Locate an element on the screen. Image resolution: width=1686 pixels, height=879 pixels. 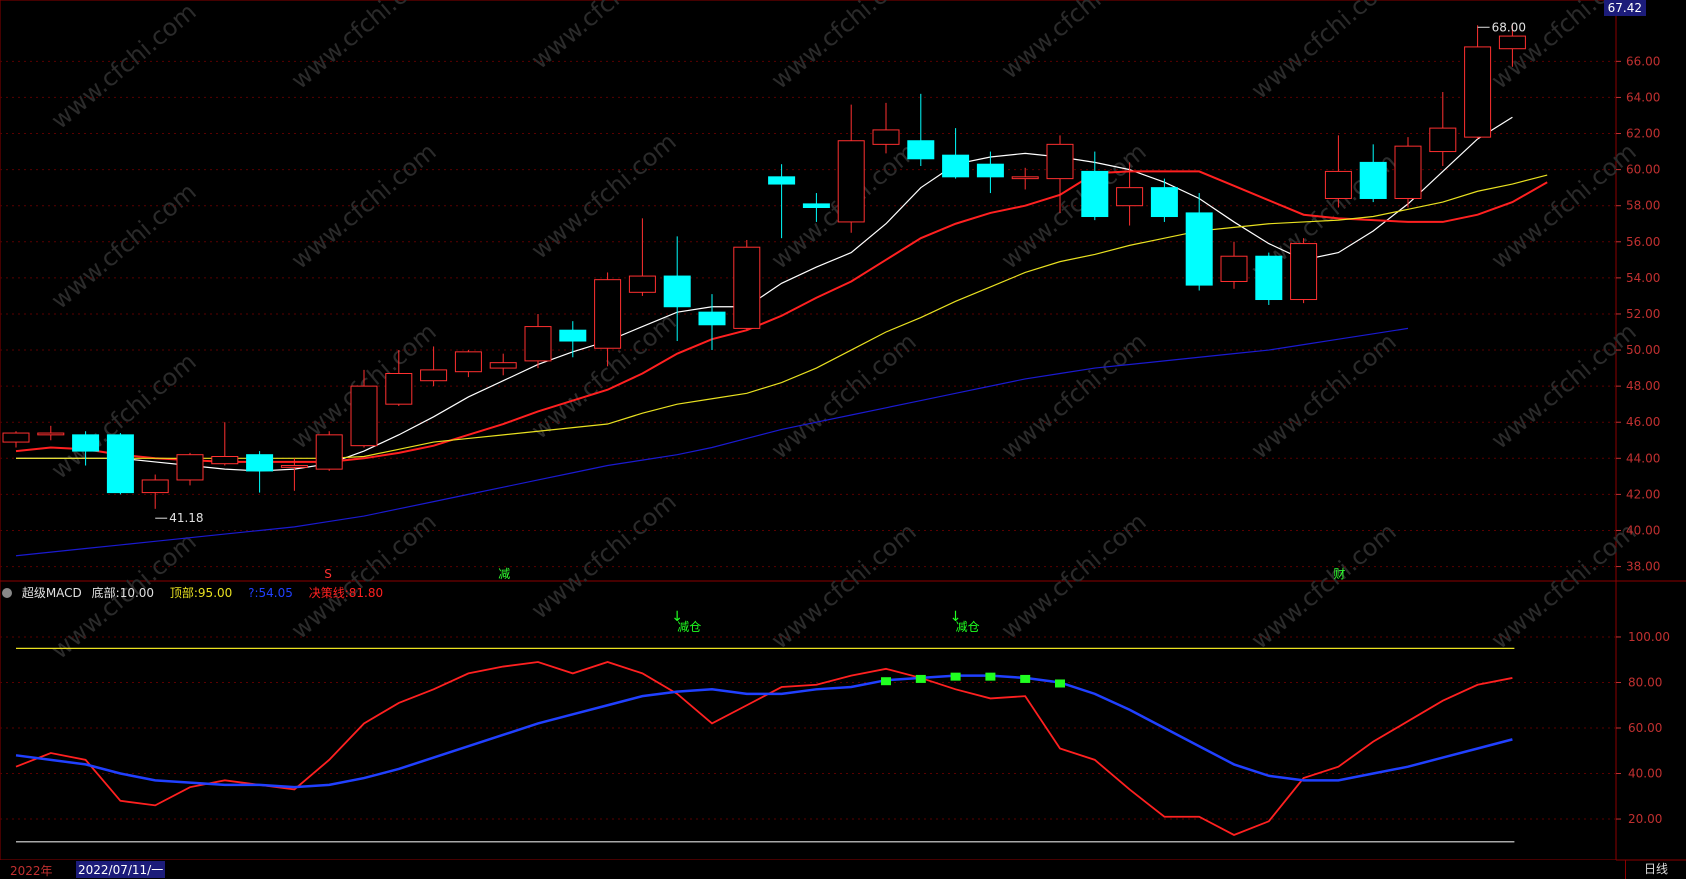
indicator-name: 超级MACD is located at coordinates (51, 593).